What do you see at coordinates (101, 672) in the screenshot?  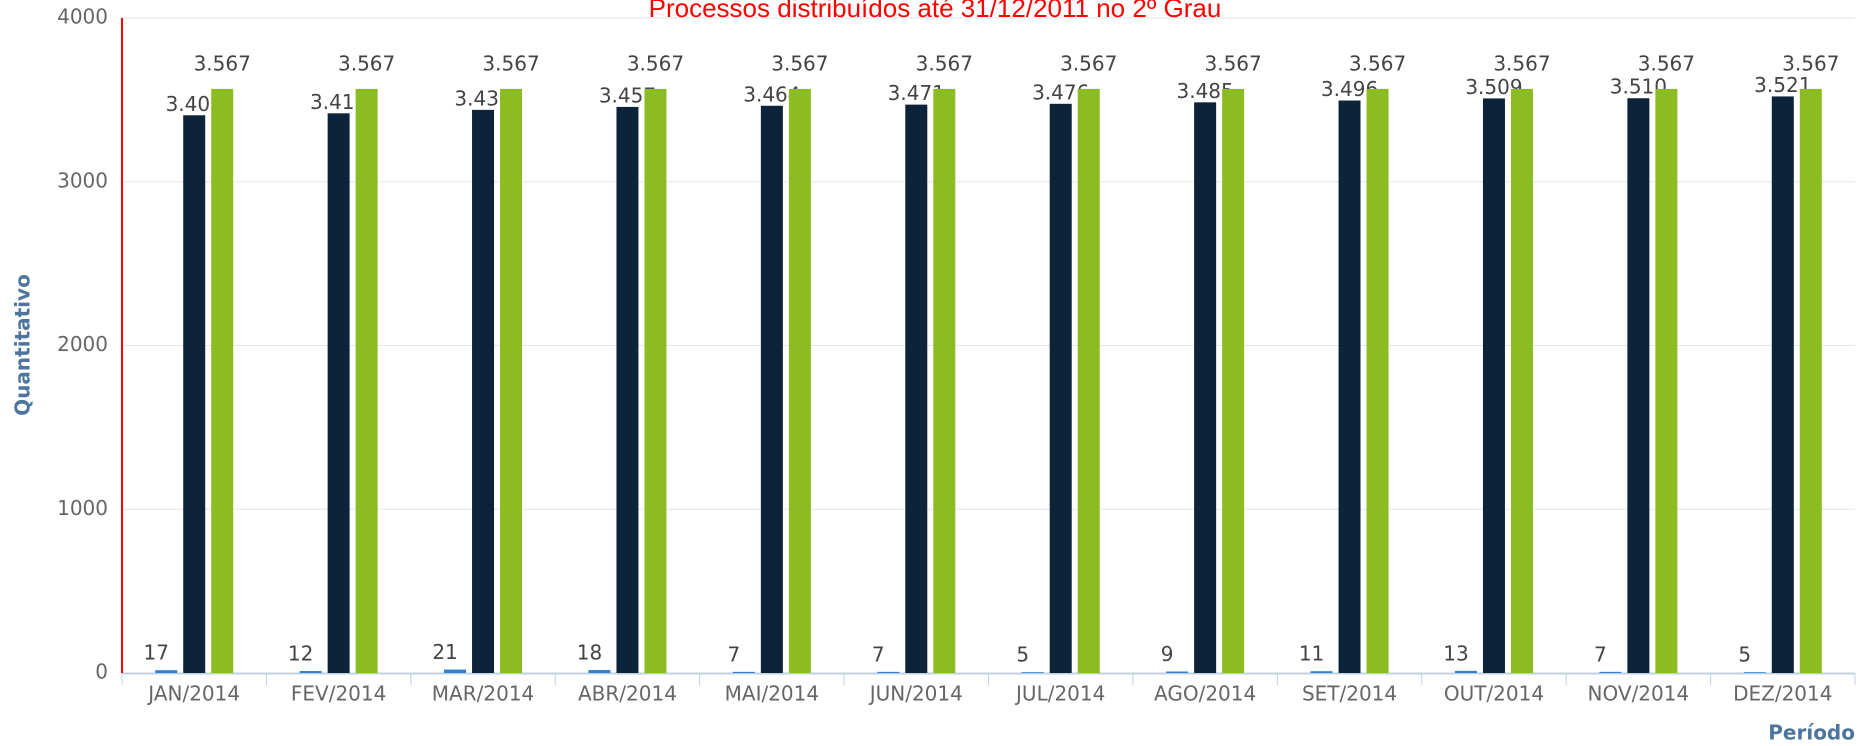 I see `y-tick-label: 0` at bounding box center [101, 672].